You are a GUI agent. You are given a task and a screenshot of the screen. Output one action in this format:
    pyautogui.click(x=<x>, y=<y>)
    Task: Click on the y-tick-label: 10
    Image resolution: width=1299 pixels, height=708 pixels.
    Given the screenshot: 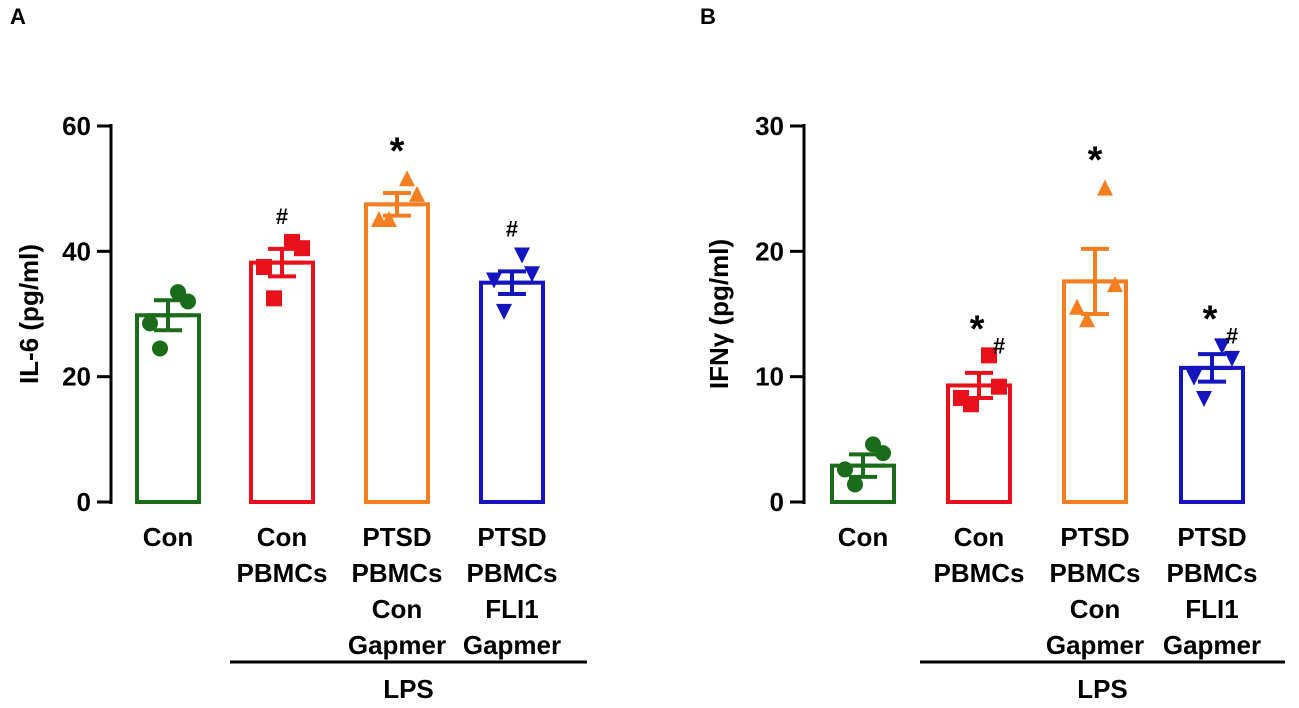 What is the action you would take?
    pyautogui.click(x=769, y=377)
    